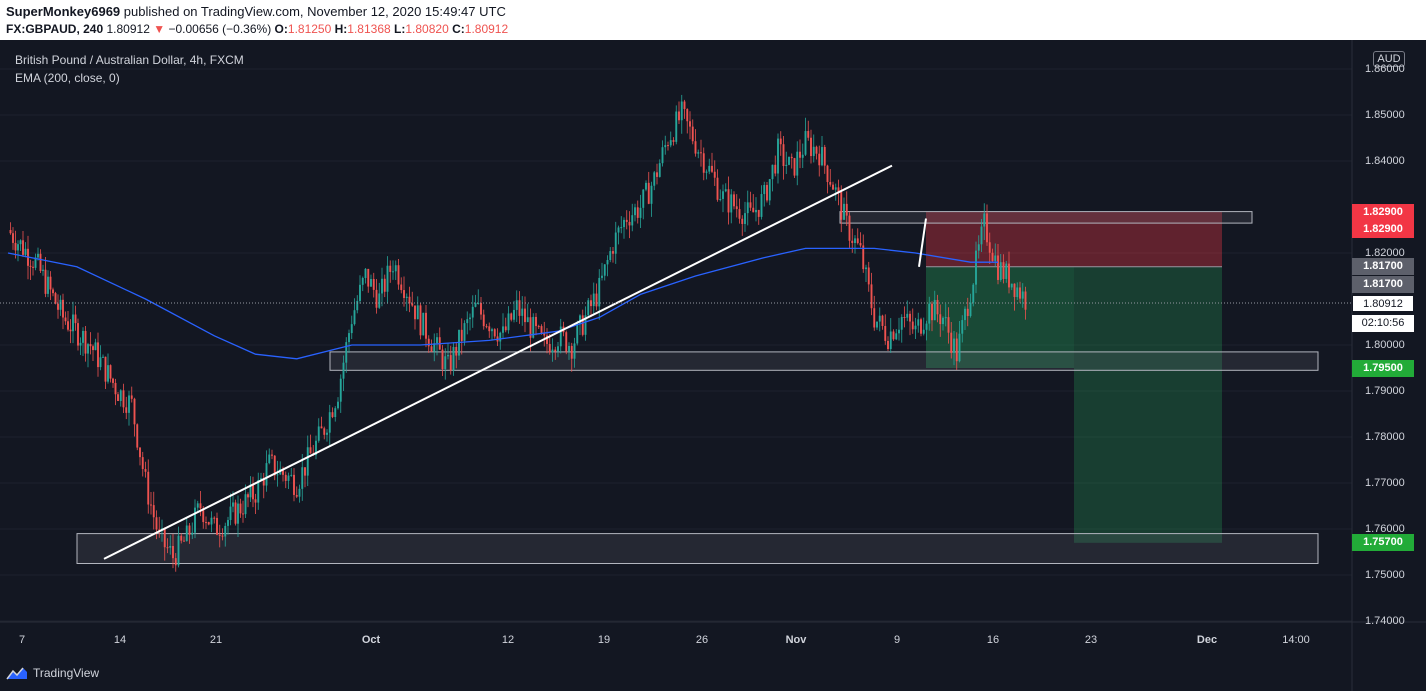 This screenshot has height=691, width=1426. What do you see at coordinates (1385, 483) in the screenshot?
I see `y-tick: 1.77000` at bounding box center [1385, 483].